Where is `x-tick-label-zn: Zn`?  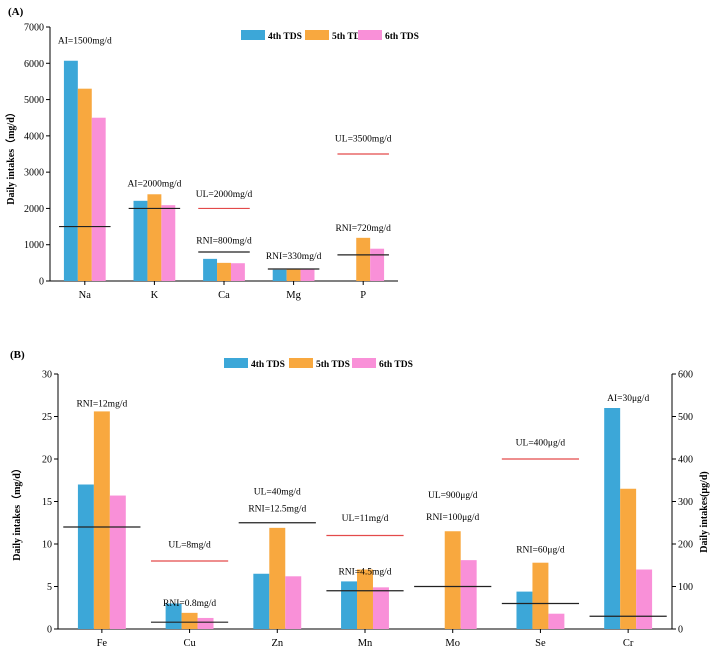 x-tick-label-zn: Zn is located at coordinates (277, 643).